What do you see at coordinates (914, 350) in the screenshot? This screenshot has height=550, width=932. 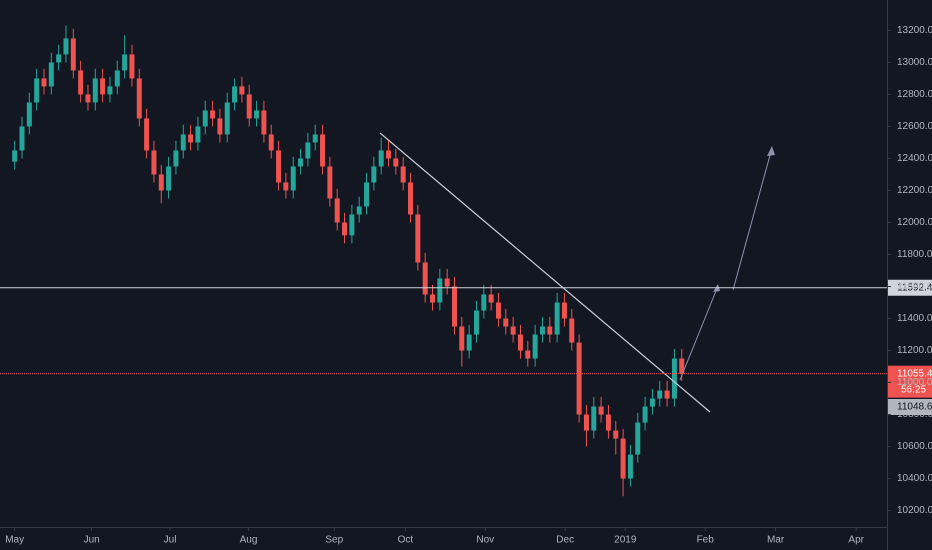 I see `y-tick-label: 11200.0` at bounding box center [914, 350].